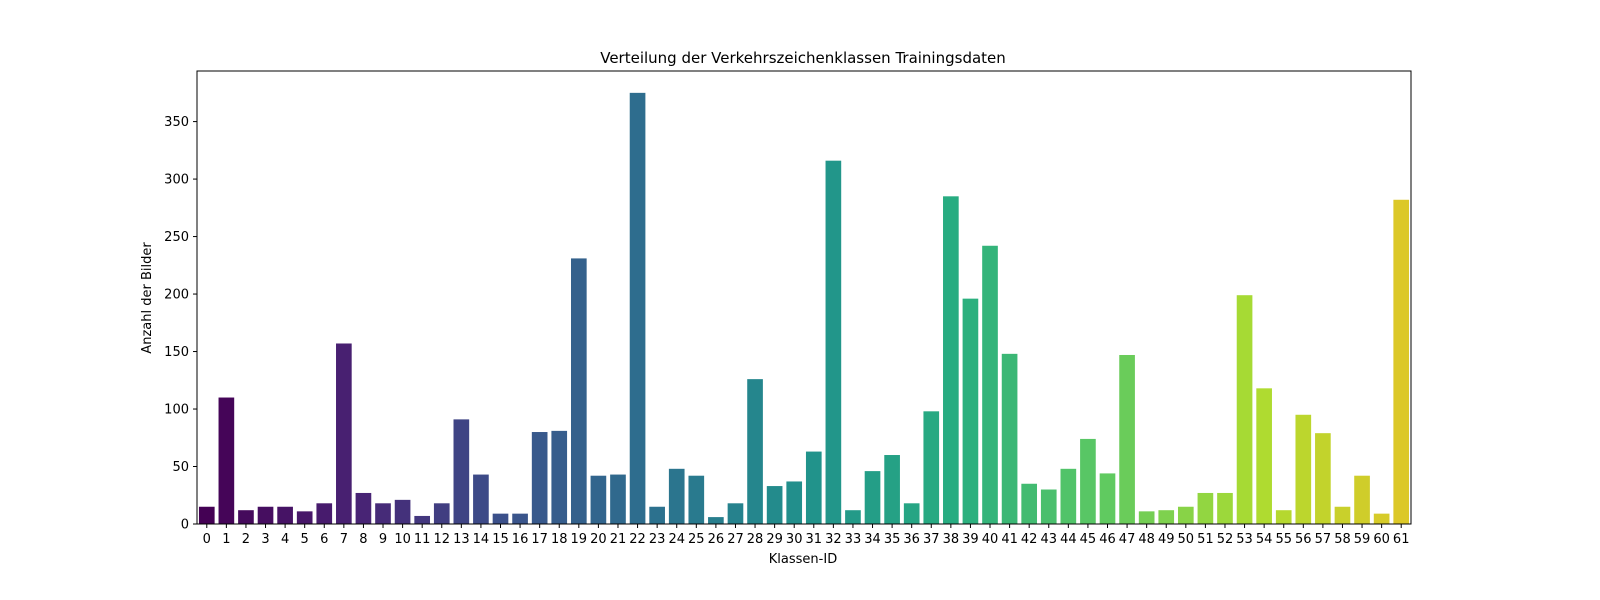  Describe the element at coordinates (1205, 539) in the screenshot. I see `x-tick-label: 51` at that location.